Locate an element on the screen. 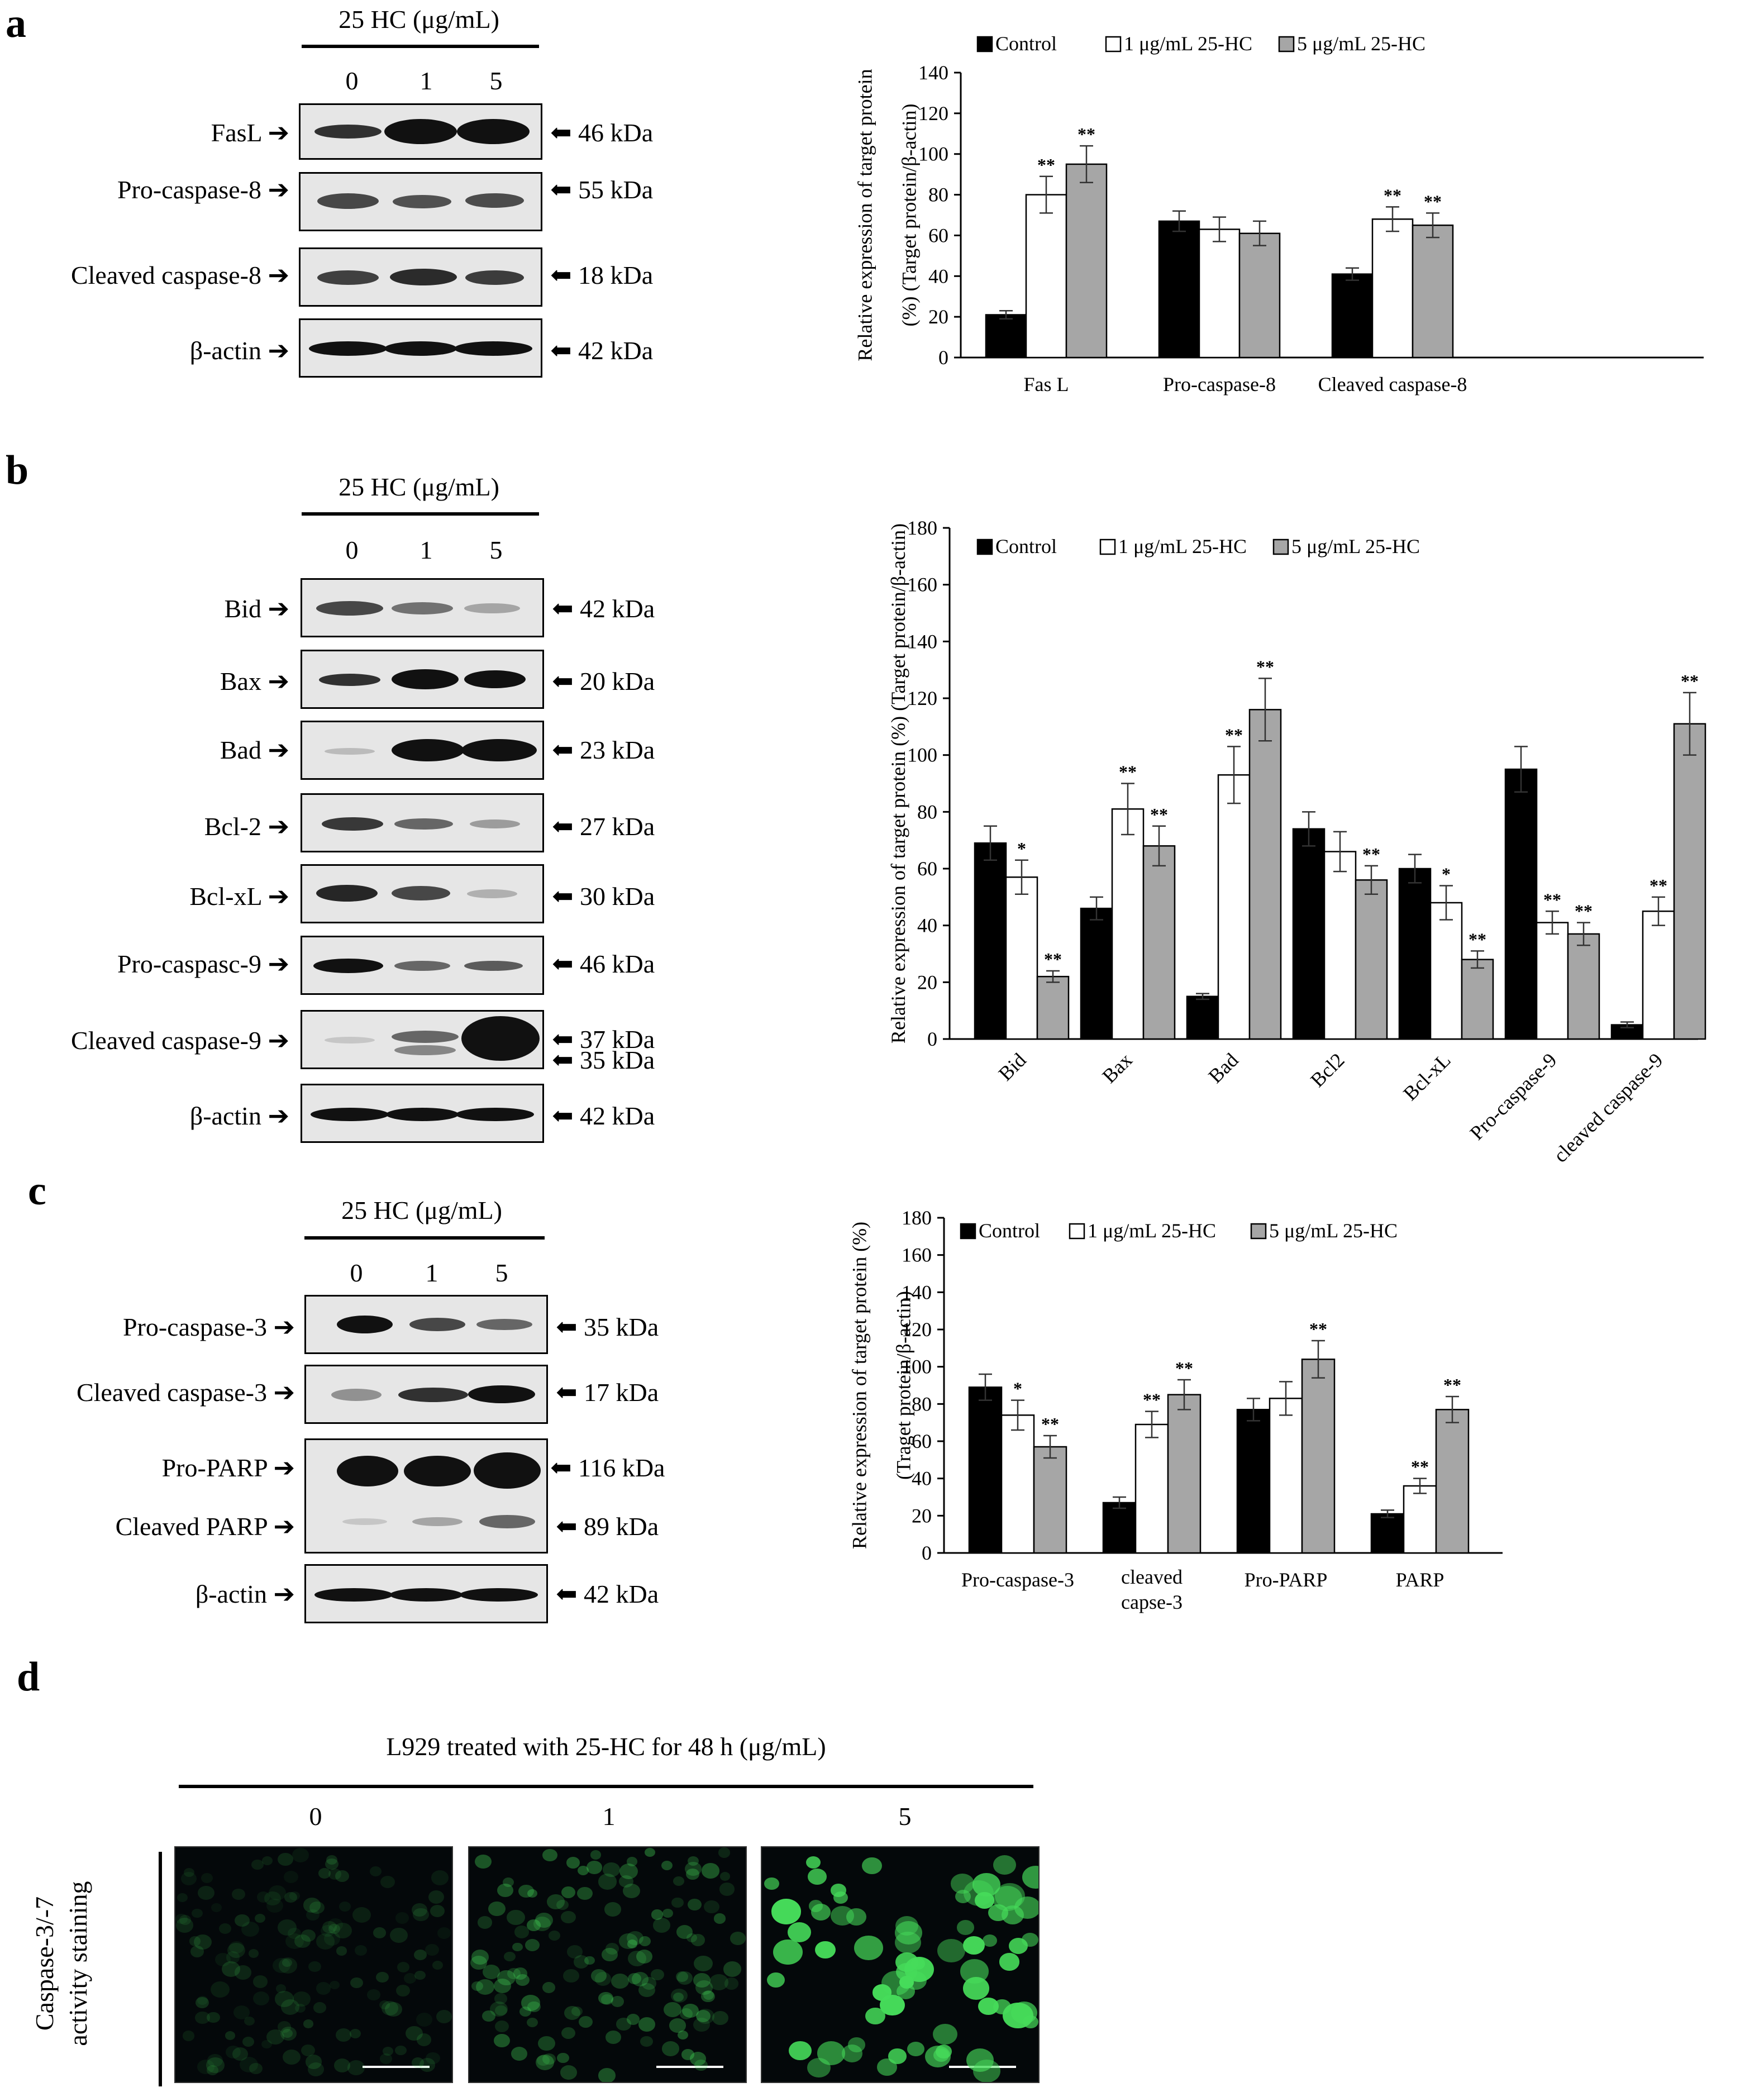 This screenshot has height=2092, width=1764. legend-entry: 5 μg/mL 25-HC is located at coordinates (1355, 546).